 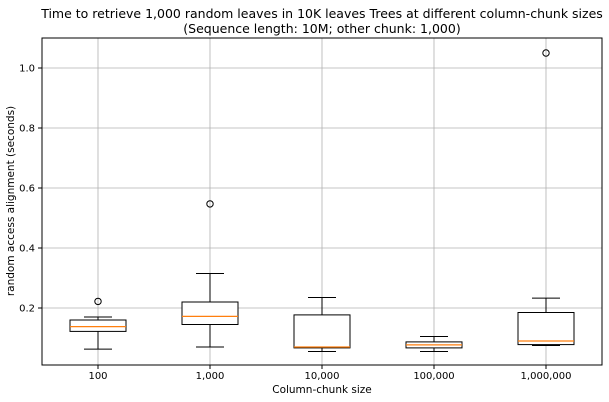 I want to click on x-tick-label-1: 100, so click(x=97, y=376).